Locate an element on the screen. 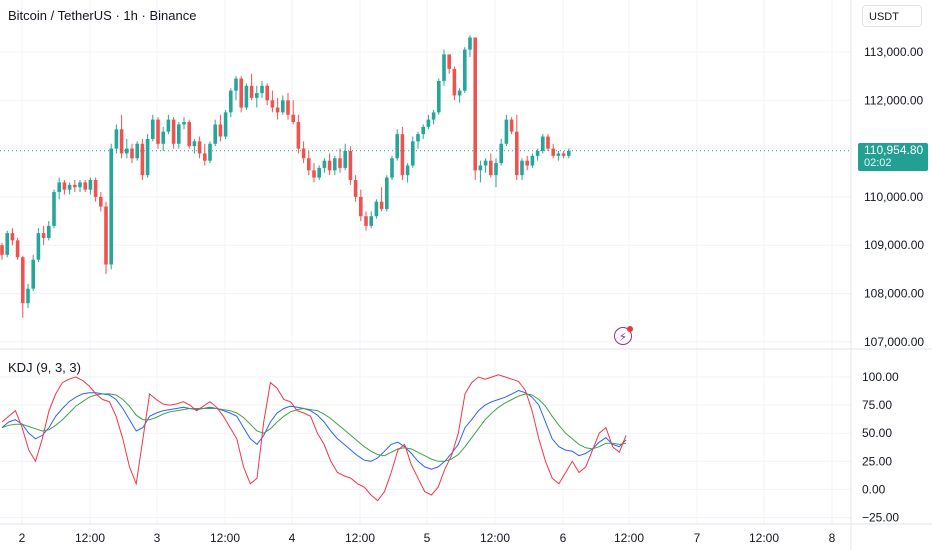  kdj-tick-label: 25.00 is located at coordinates (877, 461).